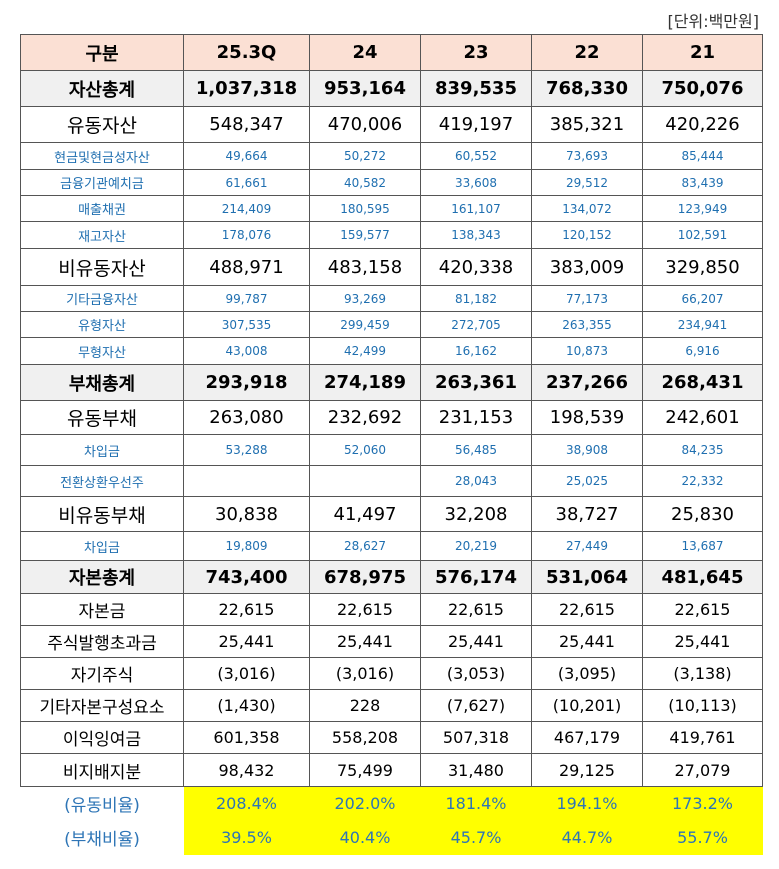 The width and height of the screenshot is (779, 869). I want to click on row-label: 이익잉여금, so click(102, 737).